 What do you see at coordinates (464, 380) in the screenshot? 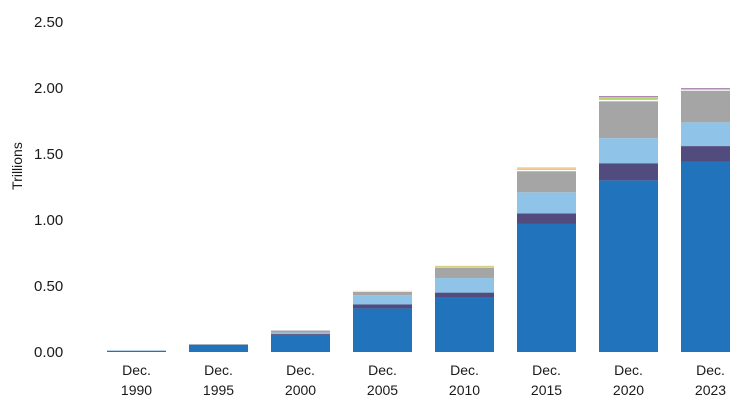
I see `category-label: Dec. 2010` at bounding box center [464, 380].